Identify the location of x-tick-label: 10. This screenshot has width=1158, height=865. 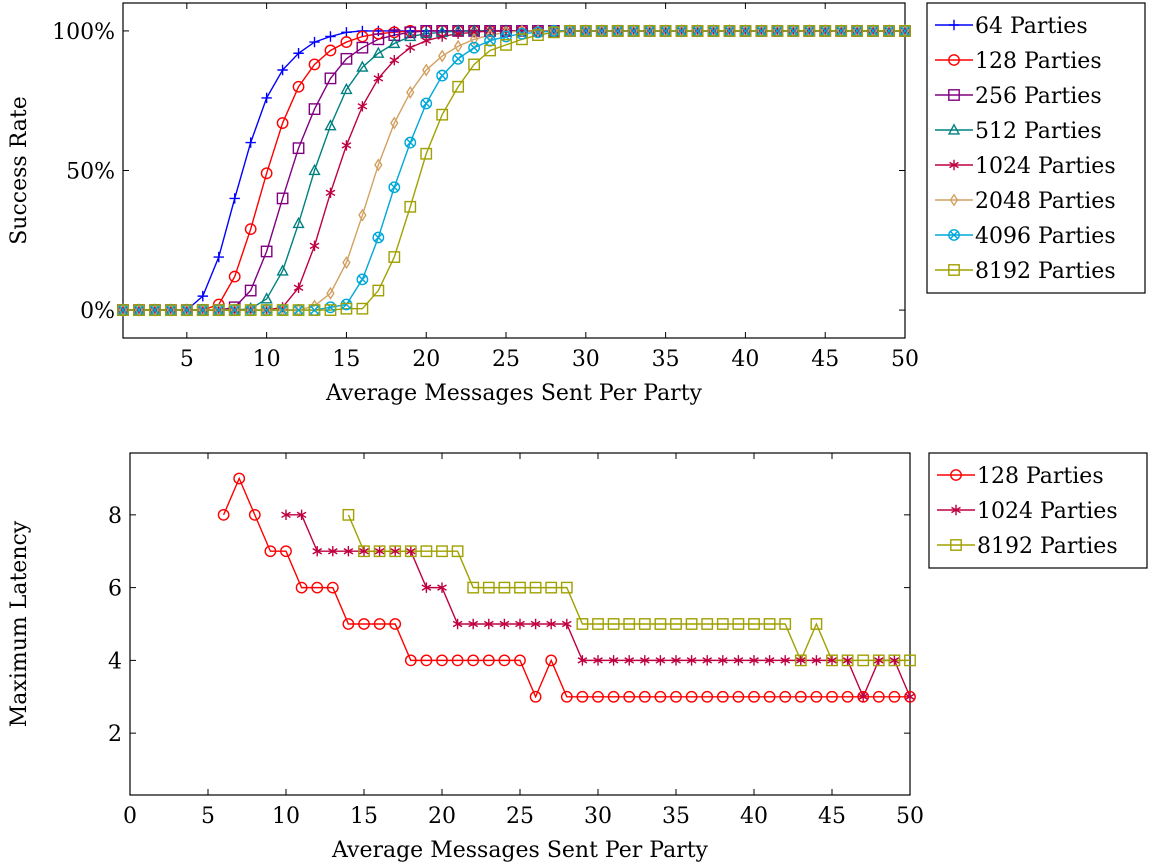
(267, 359).